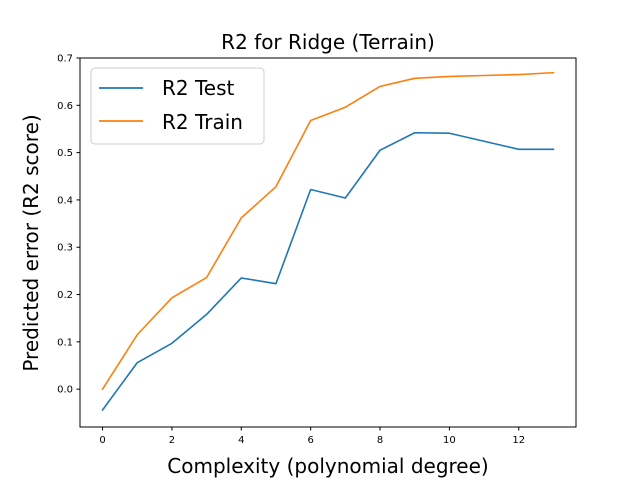 The height and width of the screenshot is (480, 640). I want to click on legend: R2 Test R2 Train, so click(177, 106).